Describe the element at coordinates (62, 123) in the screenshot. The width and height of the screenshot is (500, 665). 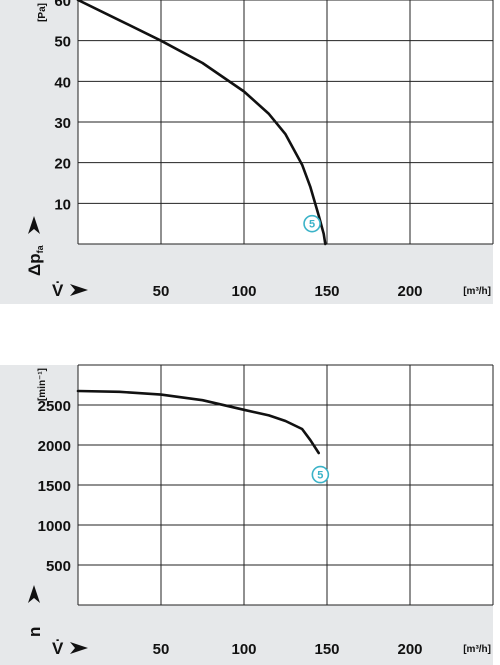
I see `y-tick-label: 30` at that location.